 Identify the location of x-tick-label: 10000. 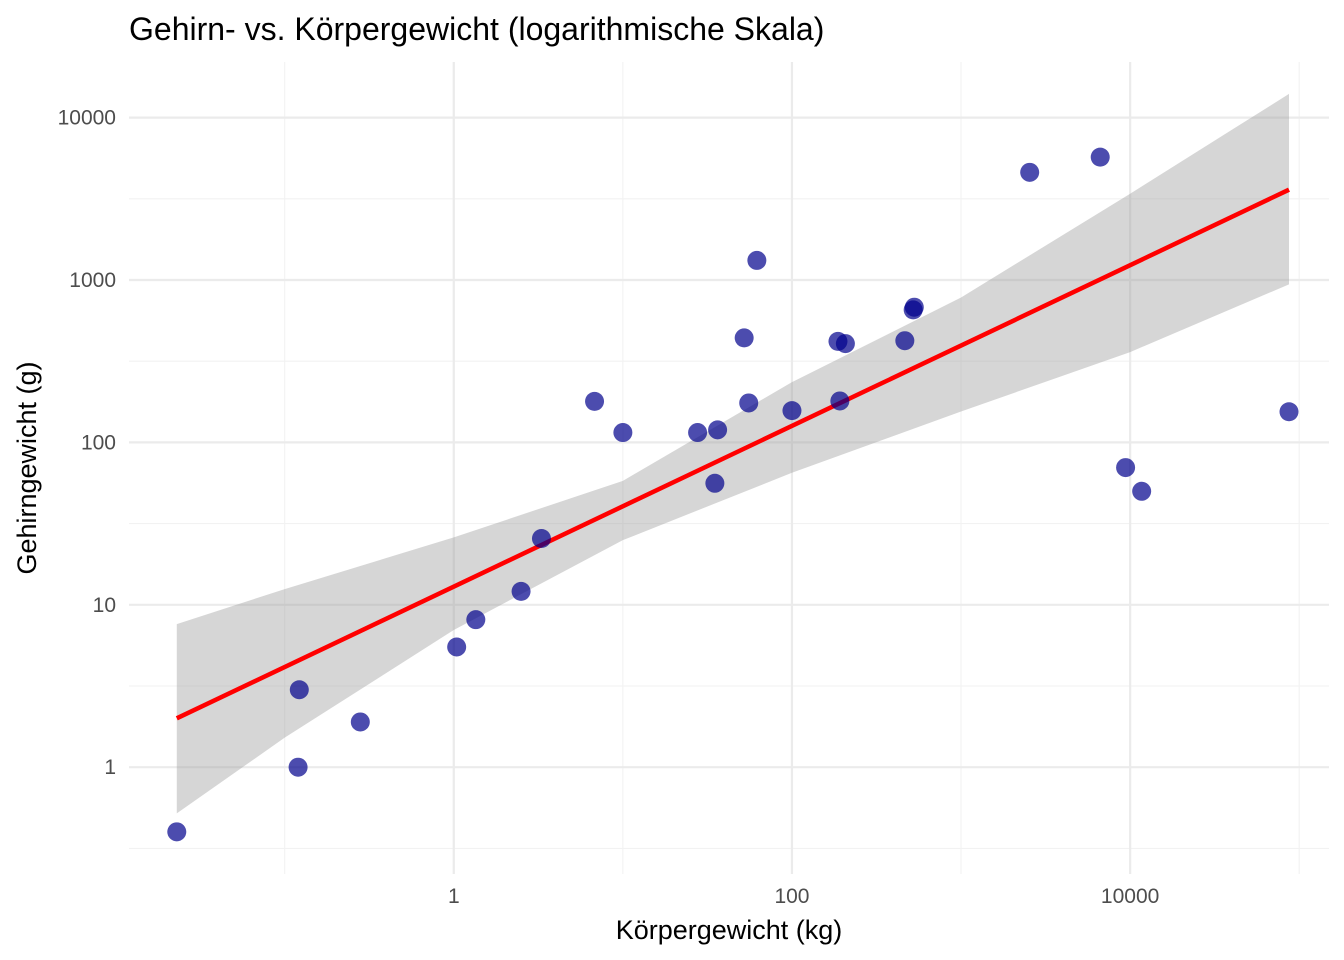
(1130, 896).